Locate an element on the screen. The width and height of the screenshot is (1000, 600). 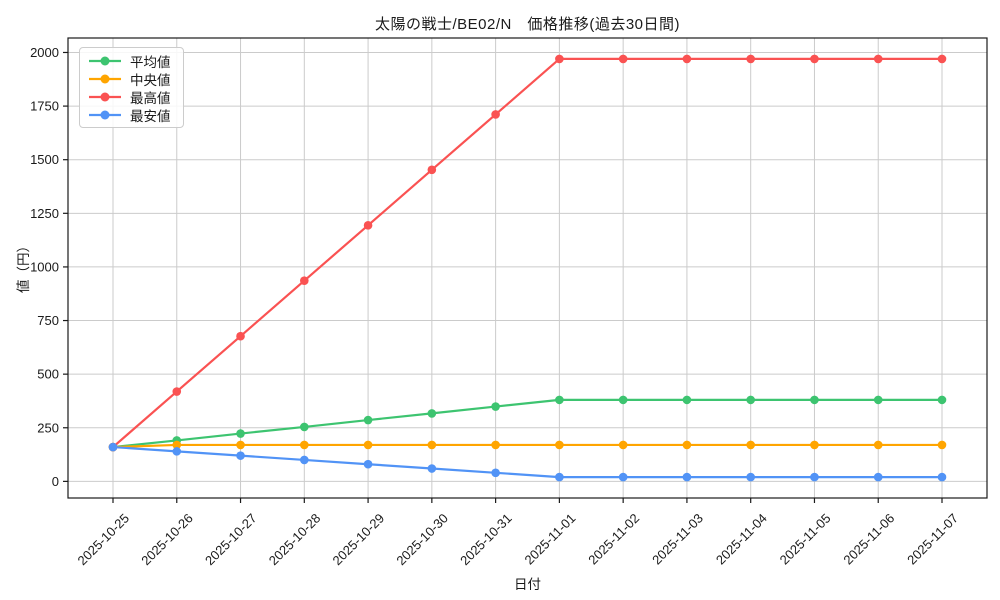
legend-marker-median is located at coordinates (105, 78).